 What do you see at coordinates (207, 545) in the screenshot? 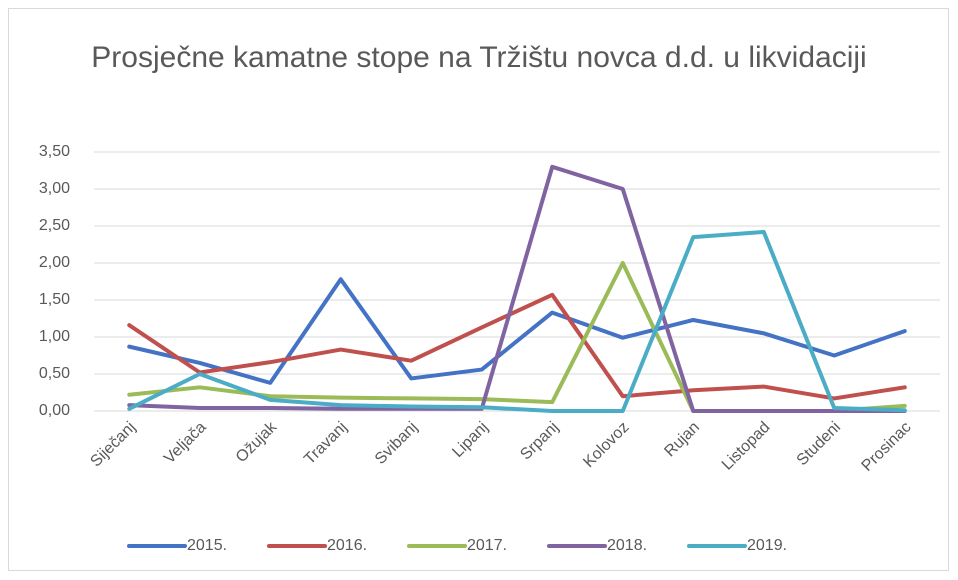
I see `legend-label: 2015.` at bounding box center [207, 545].